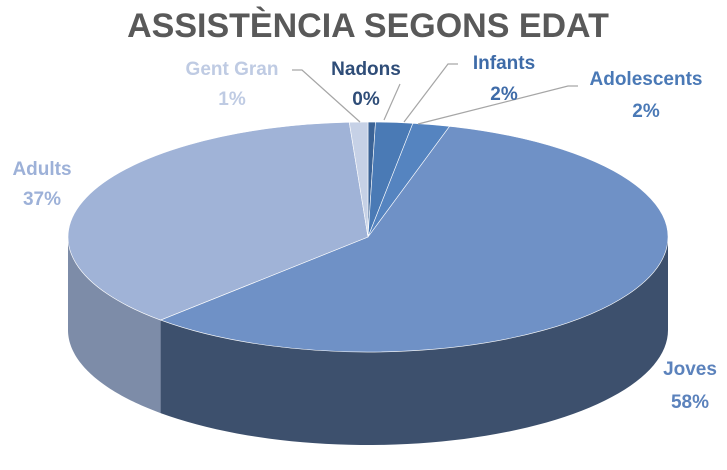 Image resolution: width=727 pixels, height=470 pixels. I want to click on slice, so click(358, 179).